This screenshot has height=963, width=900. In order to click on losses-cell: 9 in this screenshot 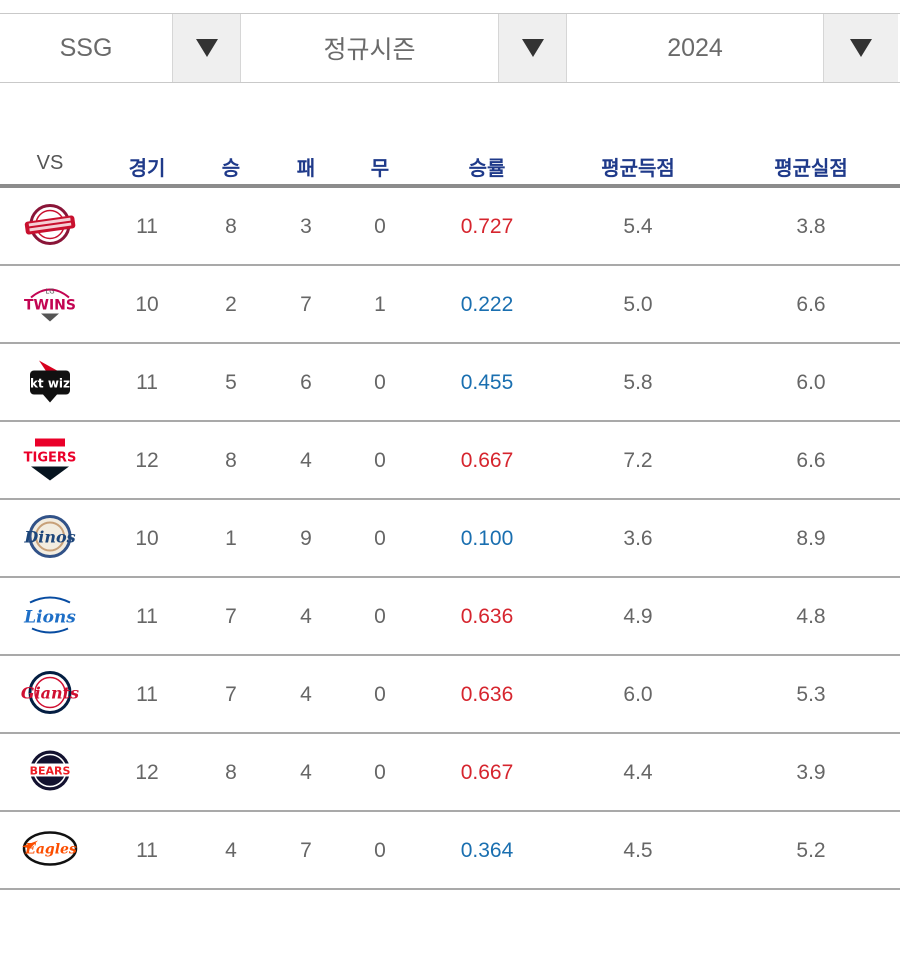, I will do `click(306, 538)`.